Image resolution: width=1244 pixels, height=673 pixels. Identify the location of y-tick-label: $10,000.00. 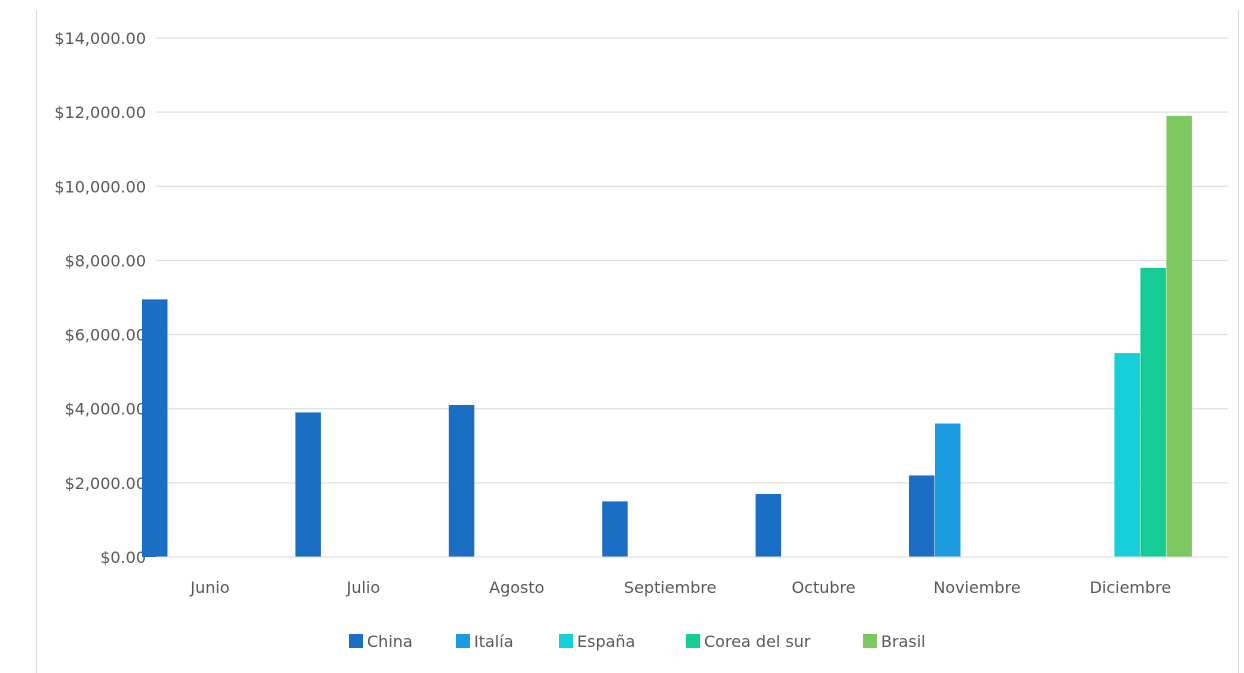
(100, 186).